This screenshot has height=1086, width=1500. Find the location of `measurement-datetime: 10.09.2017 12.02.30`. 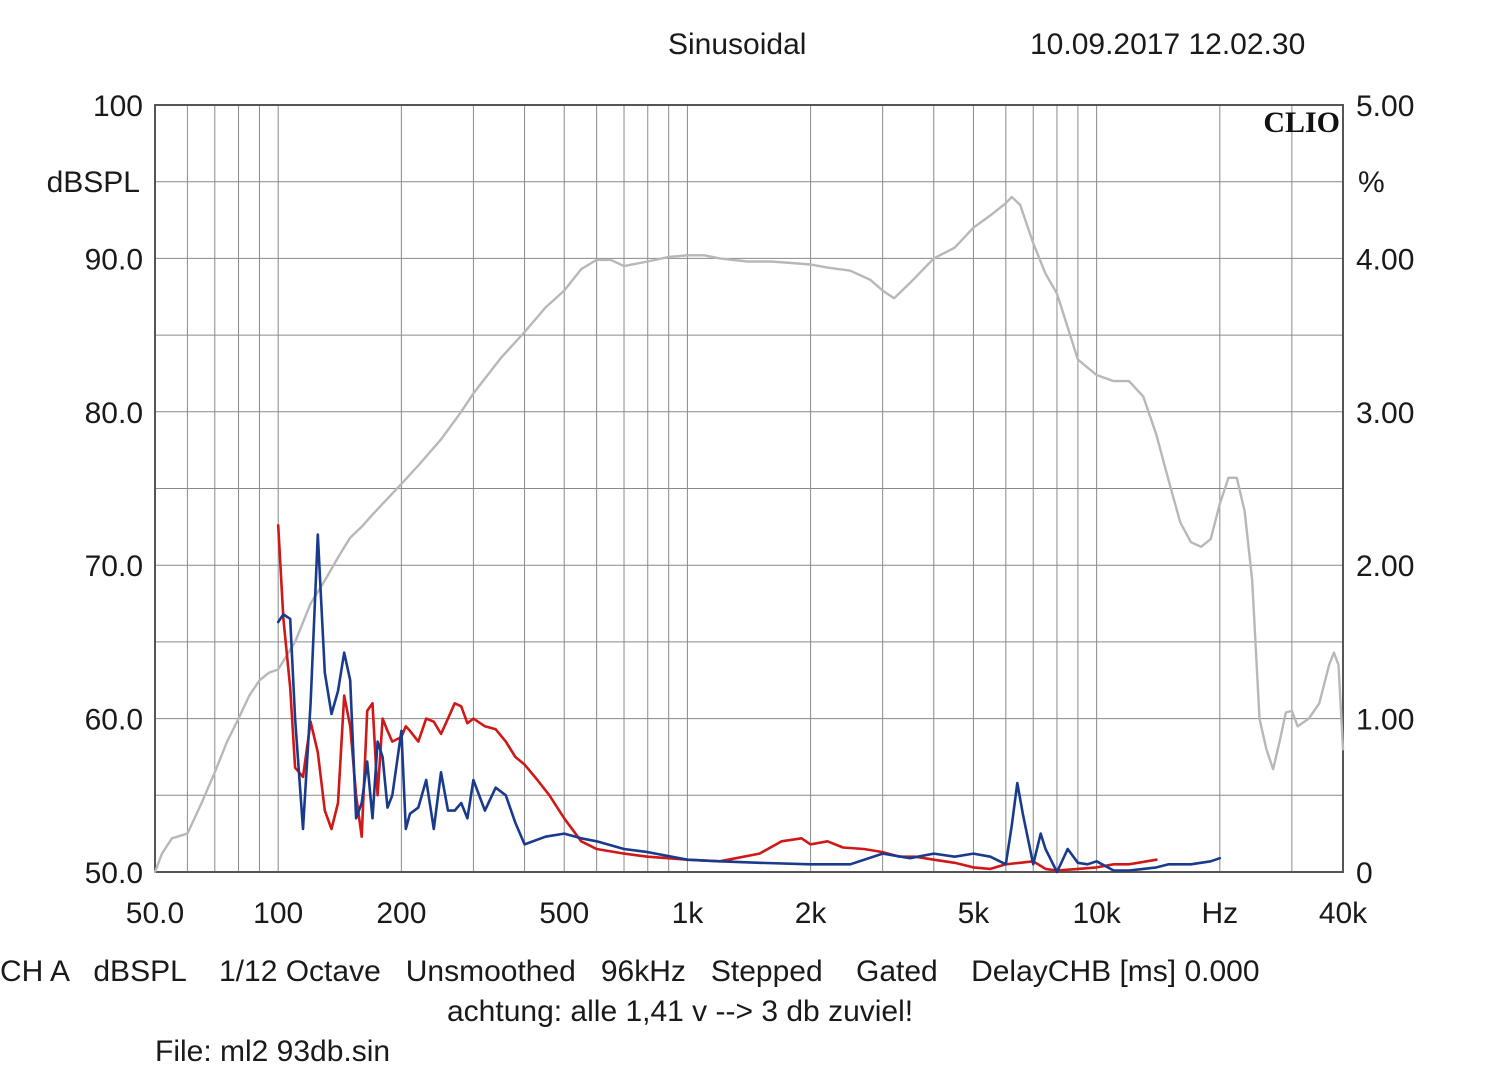

measurement-datetime: 10.09.2017 12.02.30 is located at coordinates (1168, 44).